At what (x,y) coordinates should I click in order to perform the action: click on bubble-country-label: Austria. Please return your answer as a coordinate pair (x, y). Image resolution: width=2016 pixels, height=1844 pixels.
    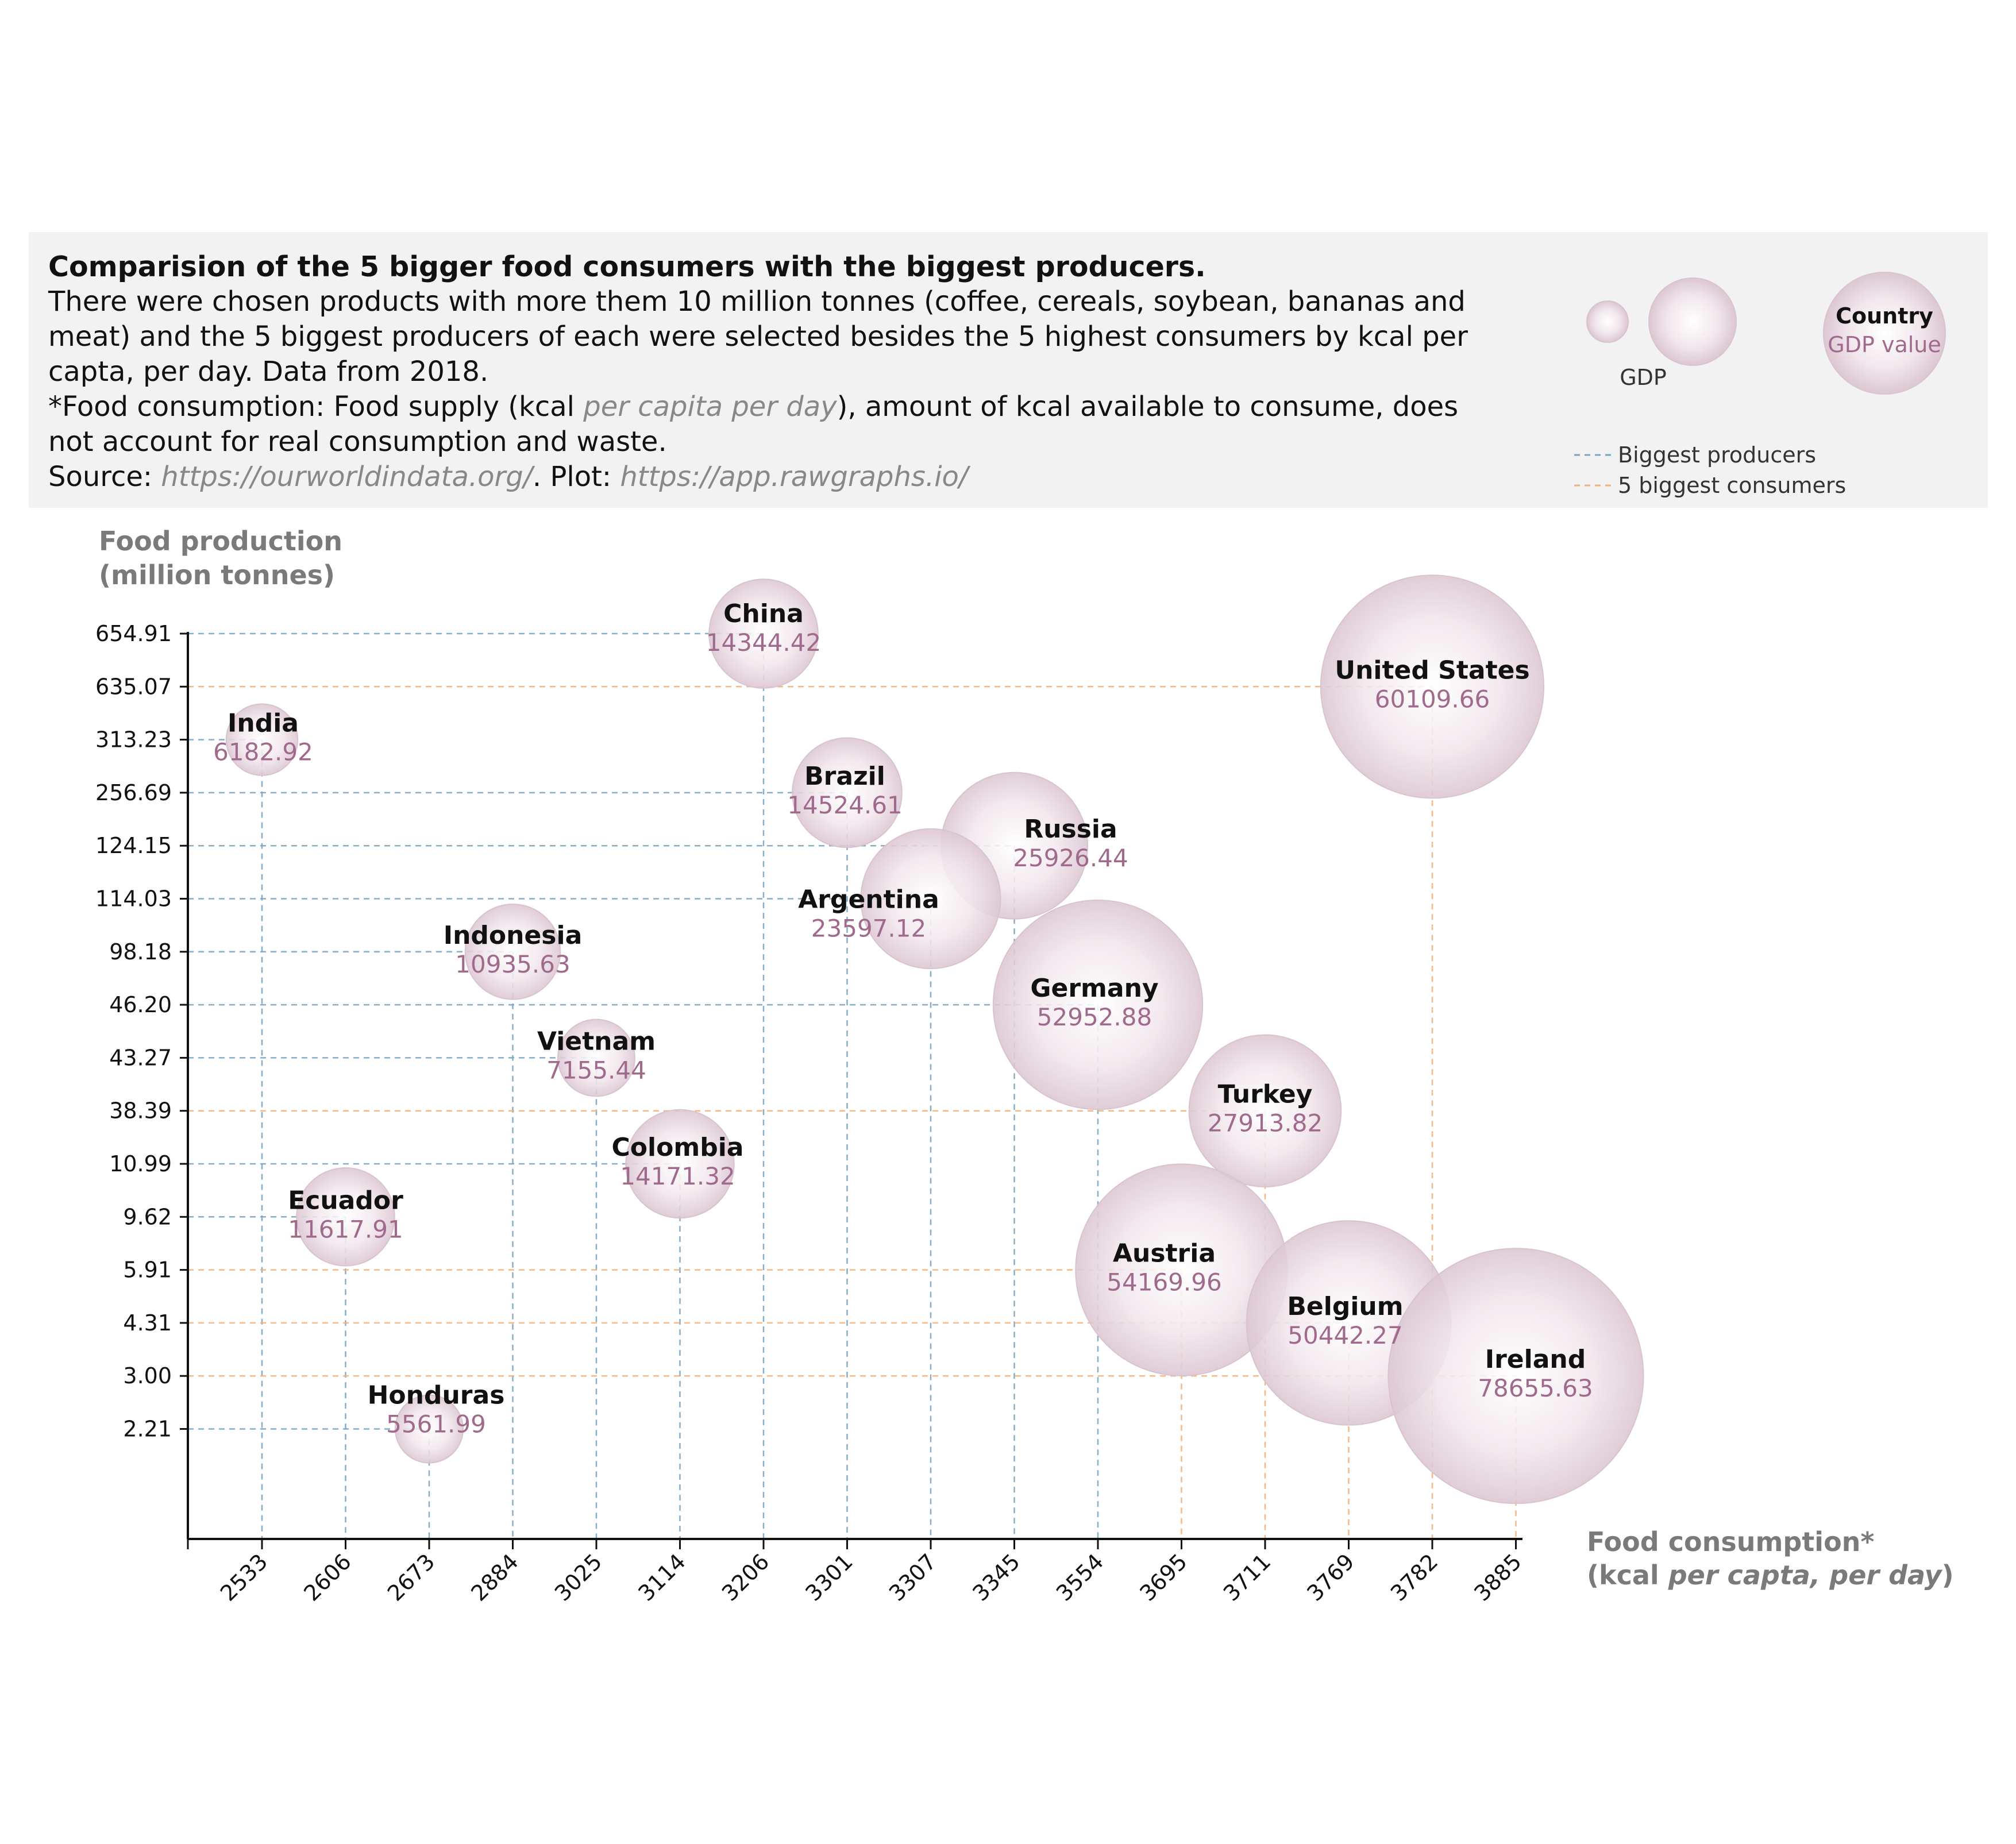
    Looking at the image, I should click on (1164, 1253).